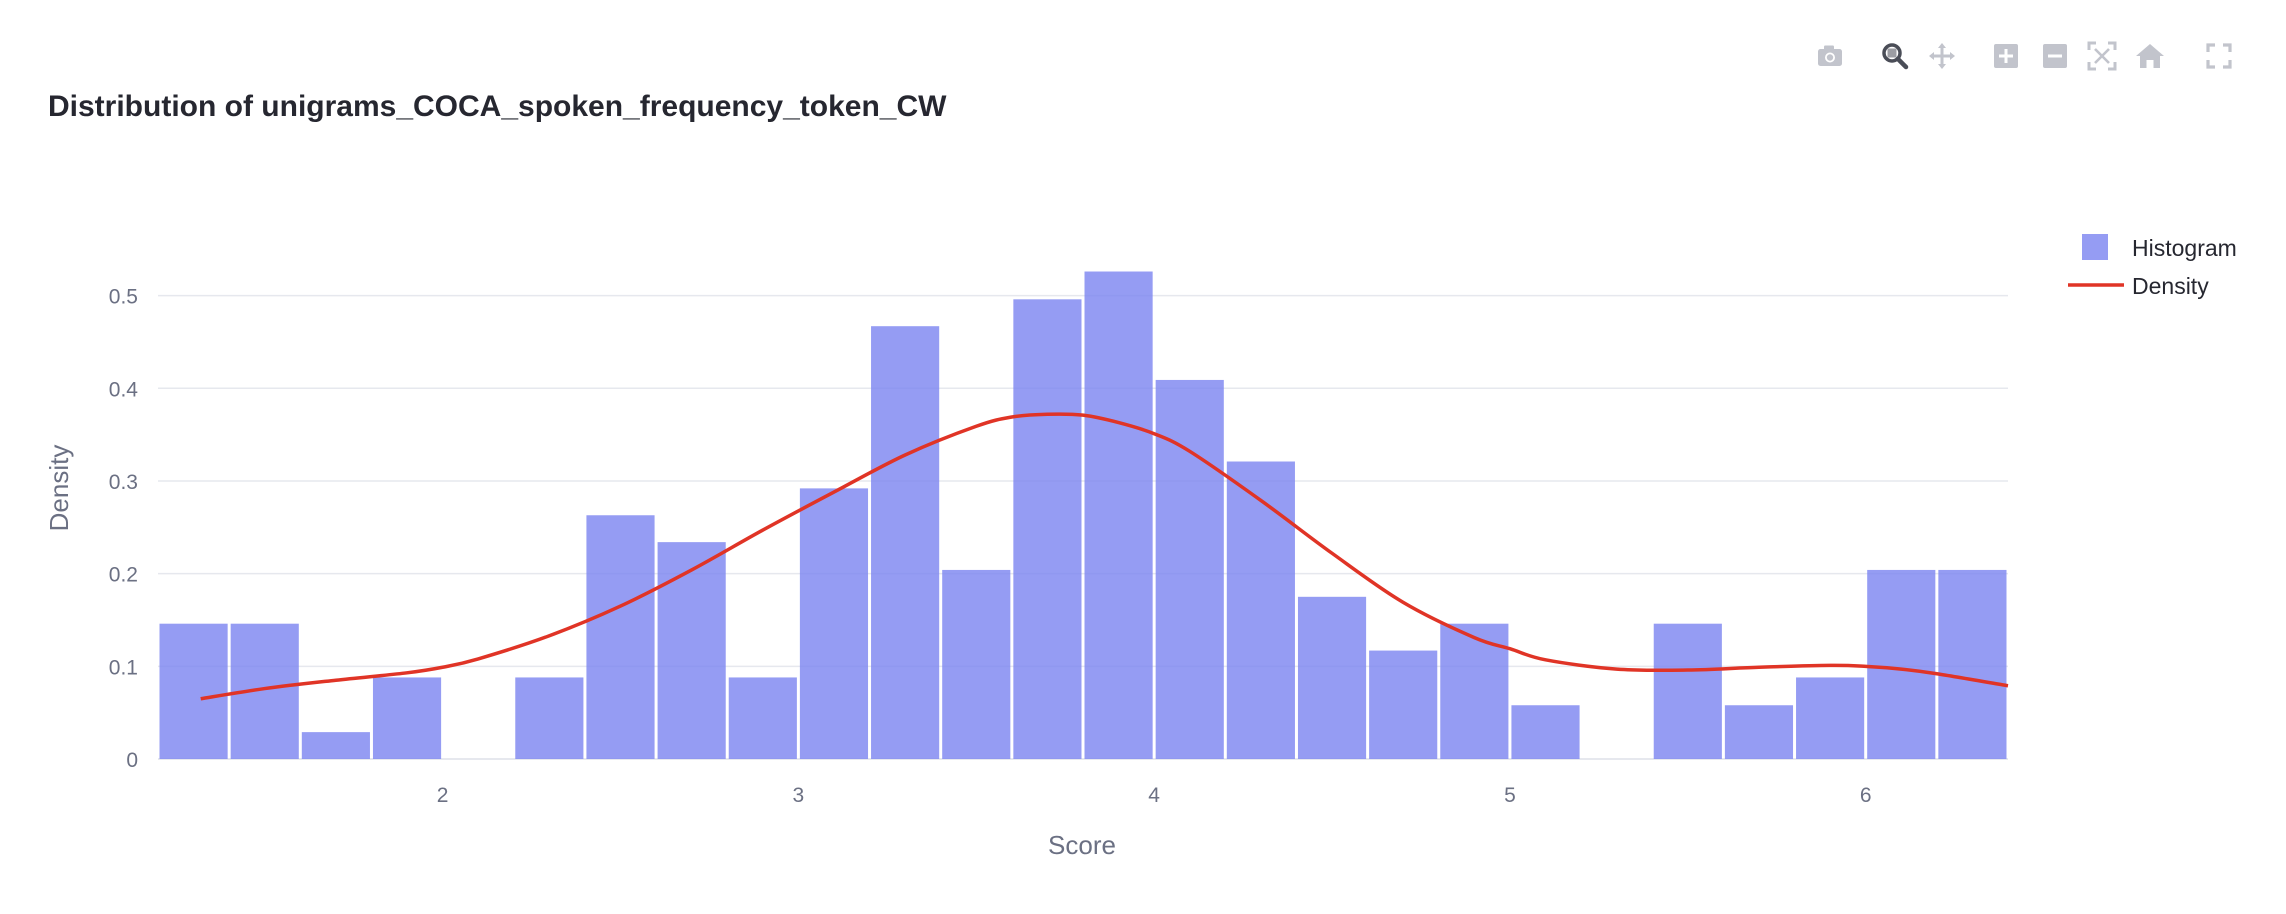 This screenshot has height=914, width=2286. What do you see at coordinates (124, 389) in the screenshot?
I see `y-tick-label: 0.4` at bounding box center [124, 389].